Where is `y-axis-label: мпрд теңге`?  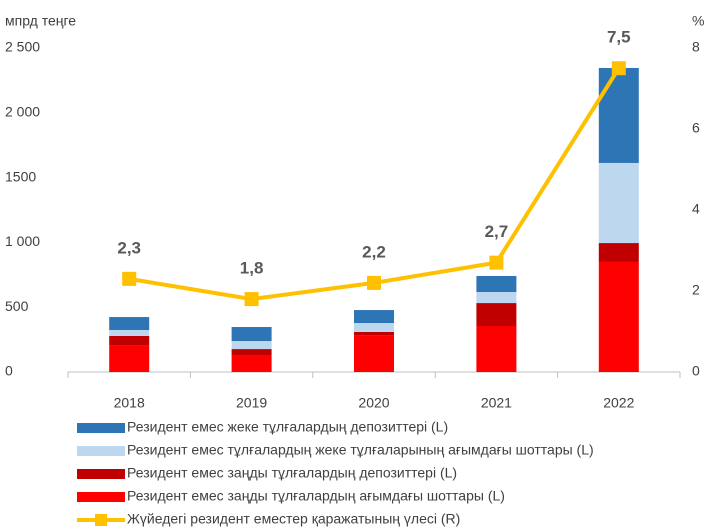 y-axis-label: мпрд теңге is located at coordinates (40, 21).